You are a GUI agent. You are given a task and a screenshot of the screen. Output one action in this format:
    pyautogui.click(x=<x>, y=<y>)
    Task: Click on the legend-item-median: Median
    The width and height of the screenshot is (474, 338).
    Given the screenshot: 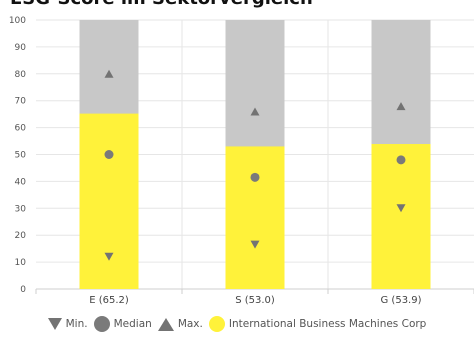 What is the action you would take?
    pyautogui.click(x=123, y=324)
    